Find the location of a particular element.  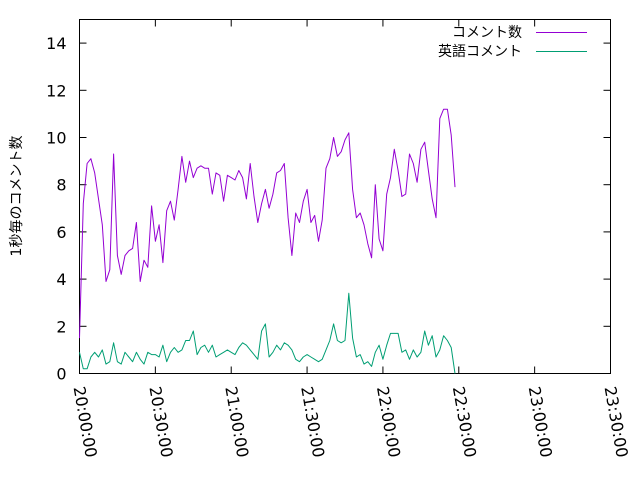

y-tick-label: 10 is located at coordinates (56, 138).